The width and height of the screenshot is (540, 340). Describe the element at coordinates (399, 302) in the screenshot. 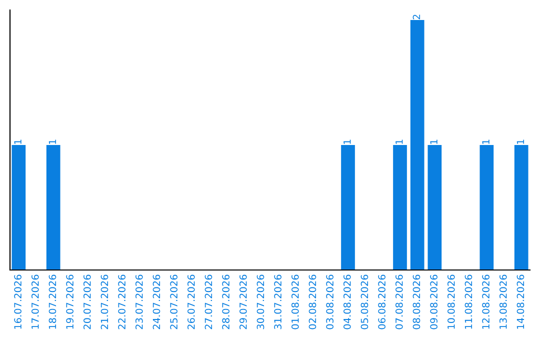

I see `x-tick-label: 07.08.2026` at that location.